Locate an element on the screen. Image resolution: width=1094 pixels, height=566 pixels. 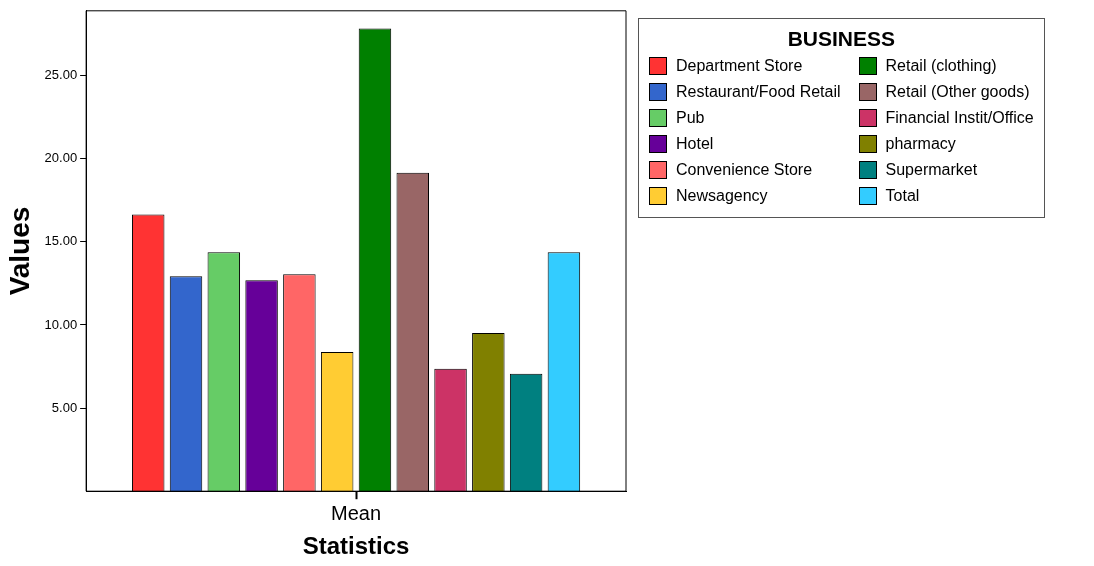
legend-label: Pub is located at coordinates (690, 118).